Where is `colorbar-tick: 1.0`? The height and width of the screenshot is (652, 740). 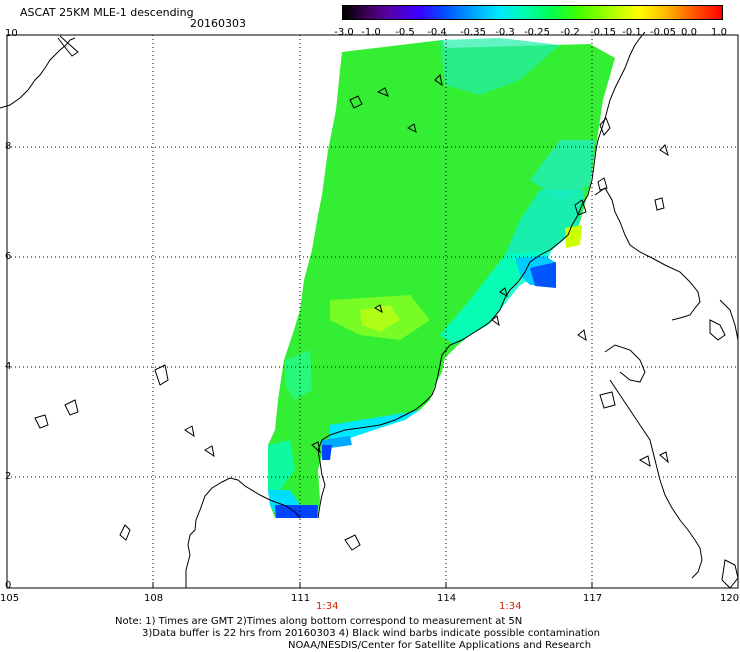
colorbar-tick: 1.0 is located at coordinates (719, 32).